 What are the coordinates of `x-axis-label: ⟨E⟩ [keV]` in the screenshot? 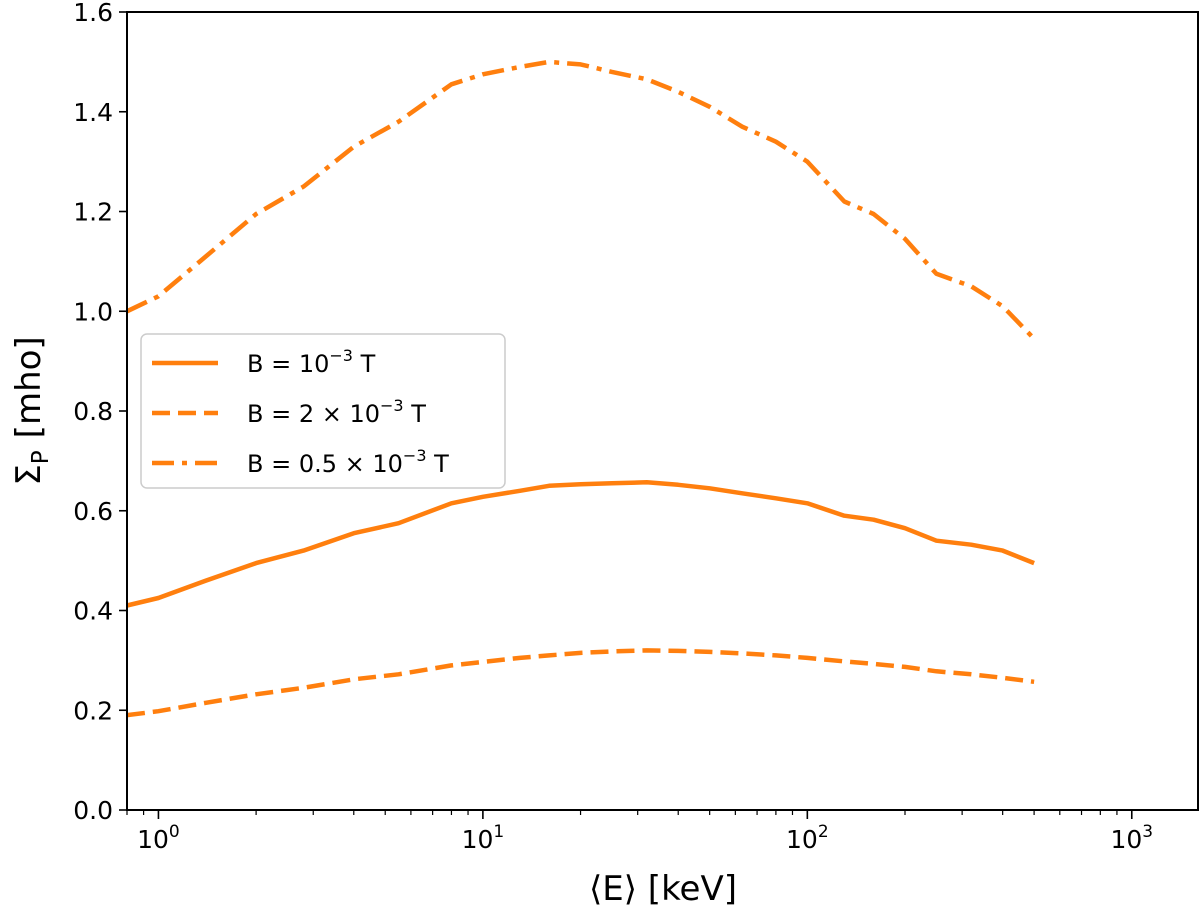 It's located at (663, 889).